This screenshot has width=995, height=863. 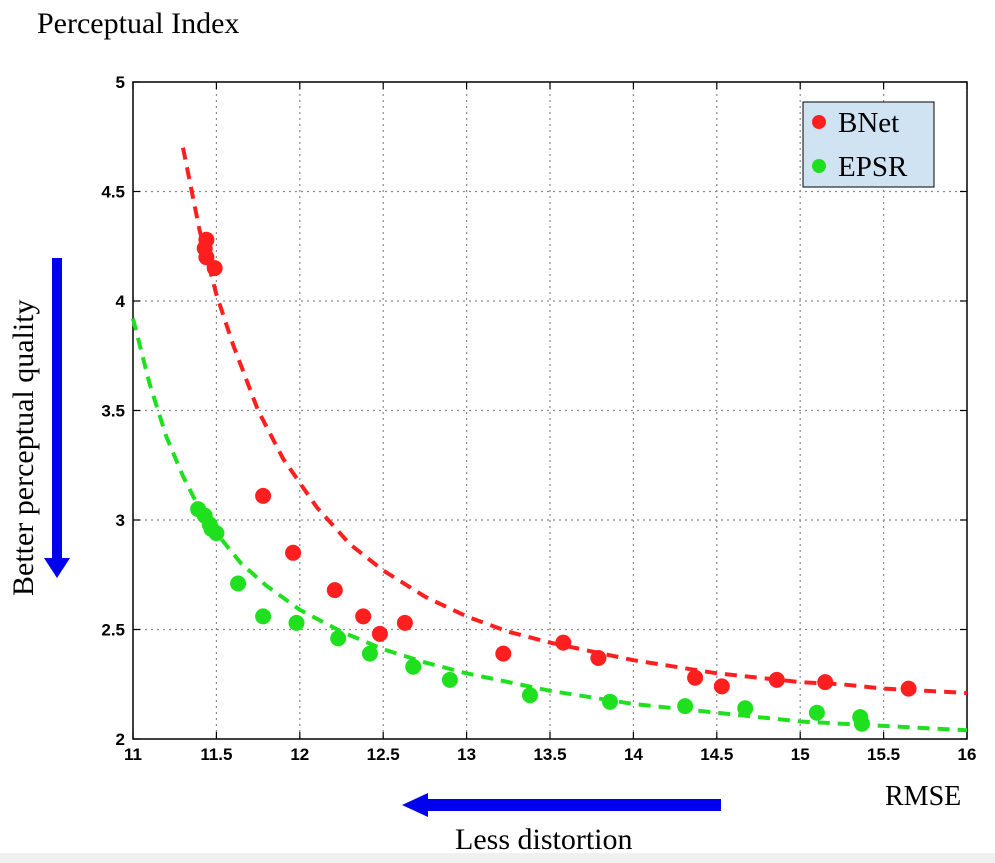 What do you see at coordinates (121, 301) in the screenshot?
I see `y-tick-label: 4` at bounding box center [121, 301].